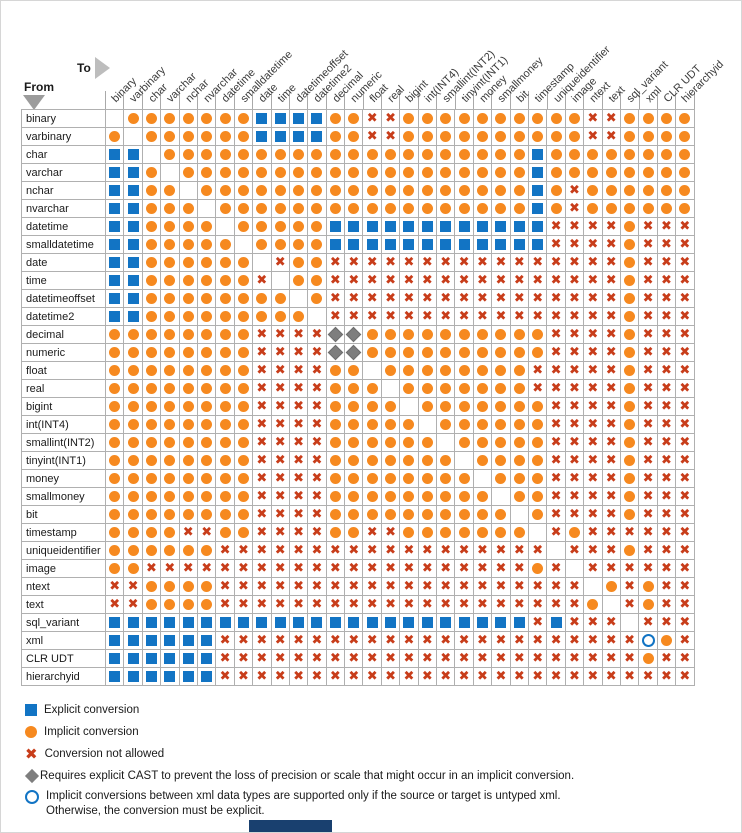 This screenshot has width=742, height=833. Describe the element at coordinates (94, 754) in the screenshot. I see `legend-item-not-allowed: ✖ Conversion not allowed` at that location.